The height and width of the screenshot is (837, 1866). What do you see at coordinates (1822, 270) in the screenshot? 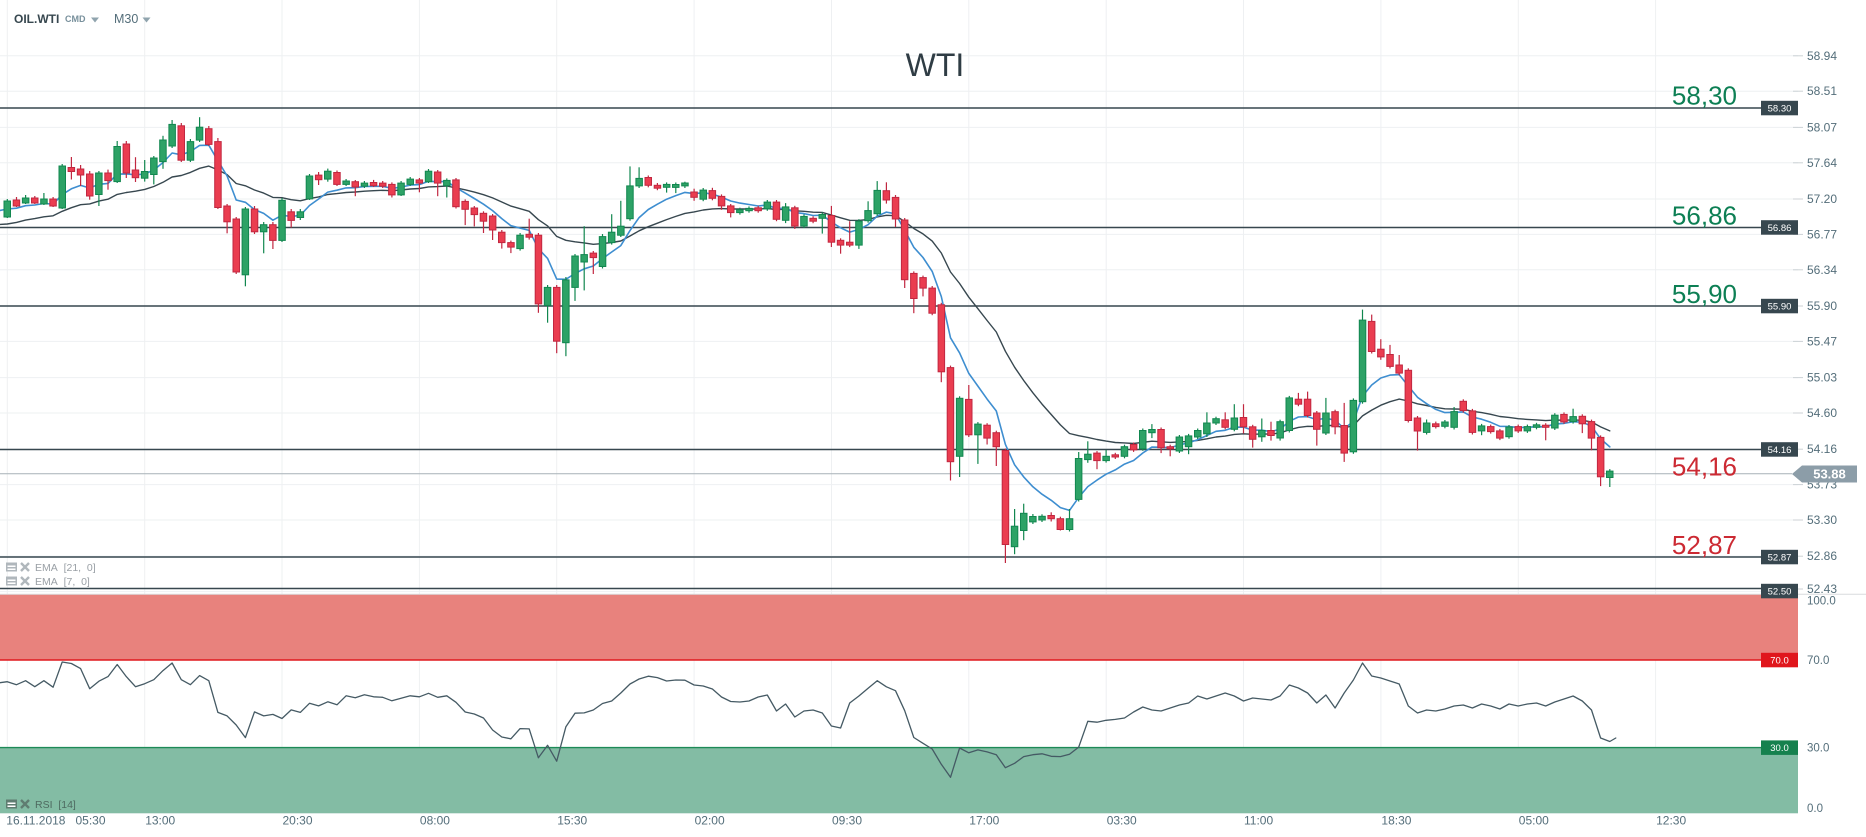
I see `svg-text: 56.34` at bounding box center [1822, 270].